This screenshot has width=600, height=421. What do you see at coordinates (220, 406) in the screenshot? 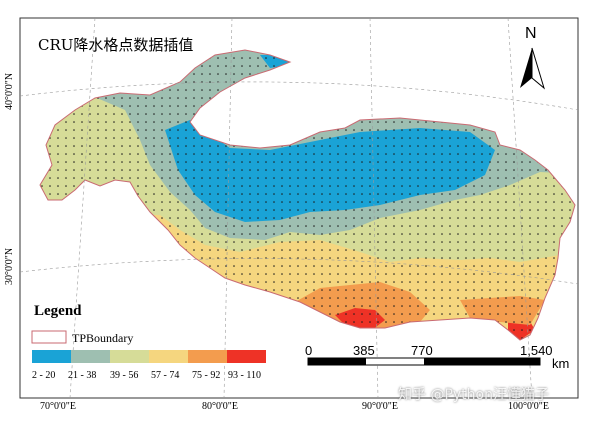
I see `longitude-label: 80°0'0"E` at bounding box center [220, 406].